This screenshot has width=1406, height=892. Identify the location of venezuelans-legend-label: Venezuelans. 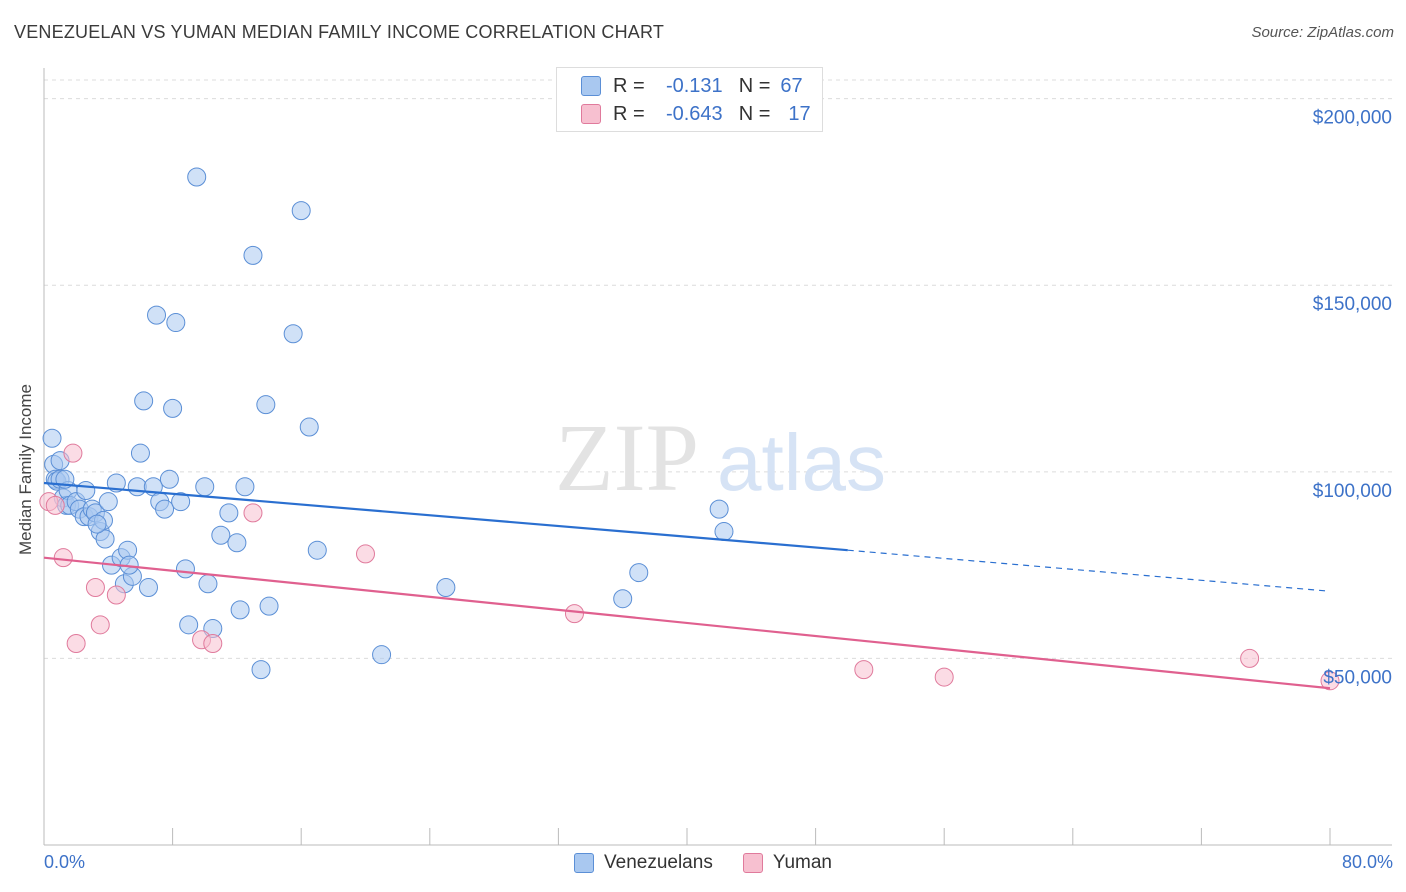
(658, 862).